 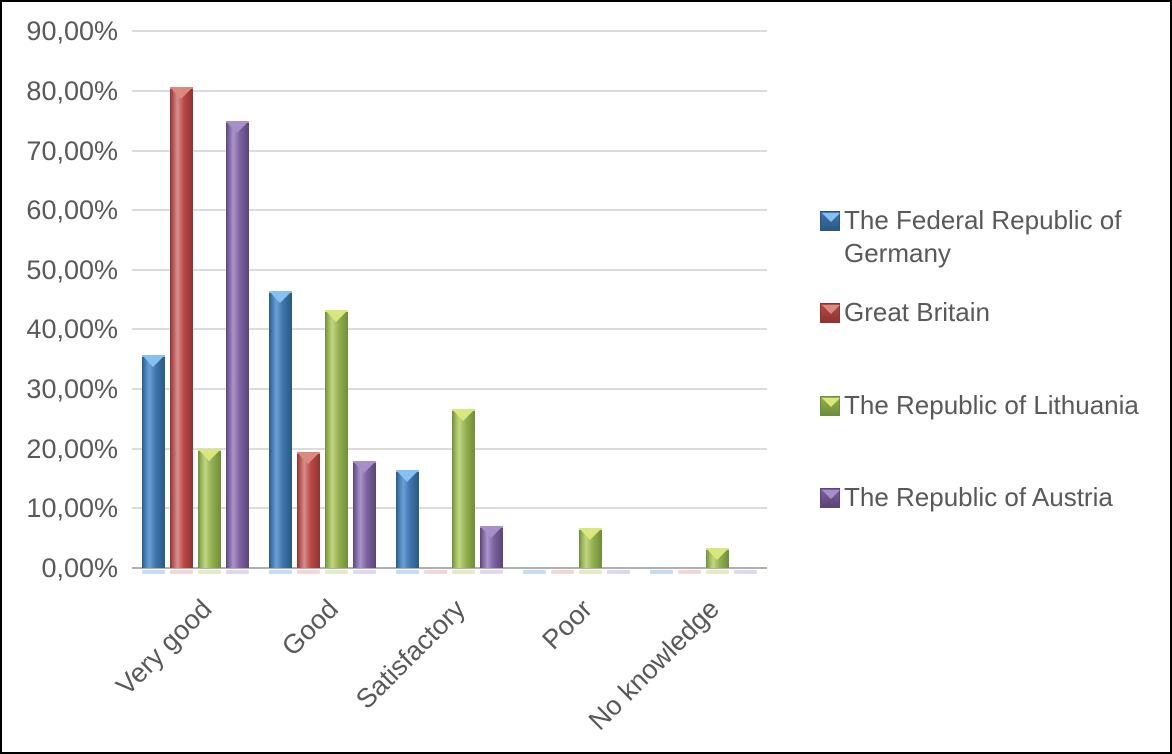 What do you see at coordinates (983, 236) in the screenshot?
I see `legend-label: The Federal Republic of Germany` at bounding box center [983, 236].